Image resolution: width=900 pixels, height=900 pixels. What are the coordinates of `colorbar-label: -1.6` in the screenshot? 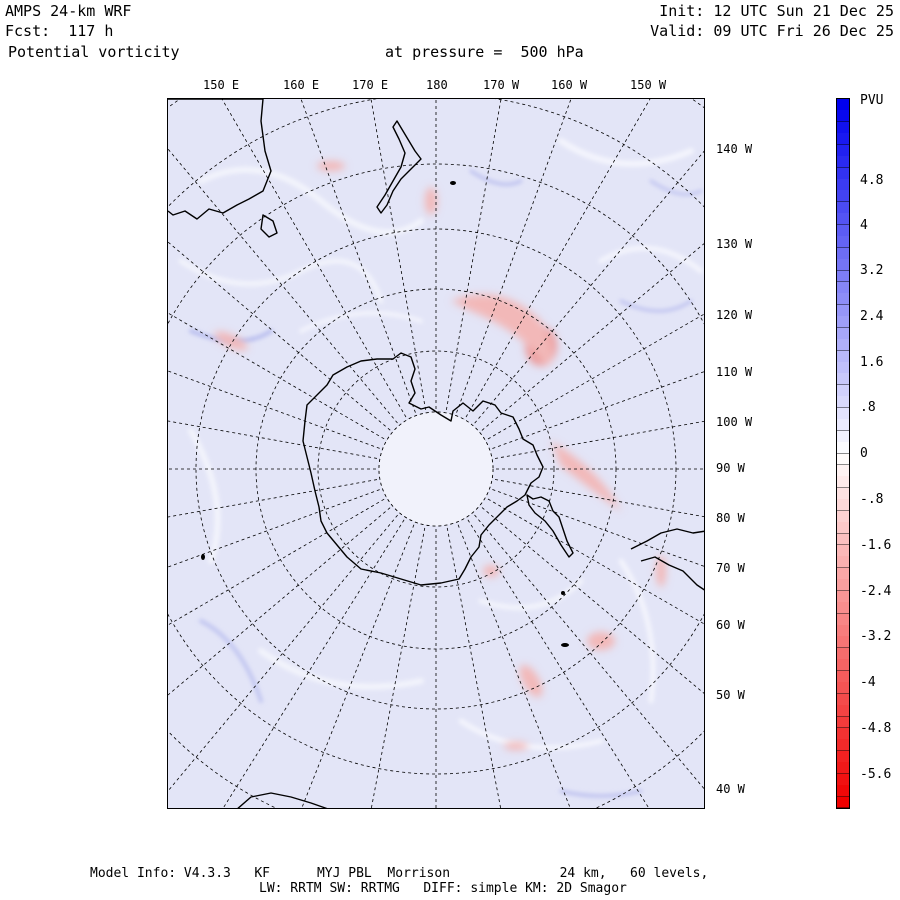 It's located at (876, 545).